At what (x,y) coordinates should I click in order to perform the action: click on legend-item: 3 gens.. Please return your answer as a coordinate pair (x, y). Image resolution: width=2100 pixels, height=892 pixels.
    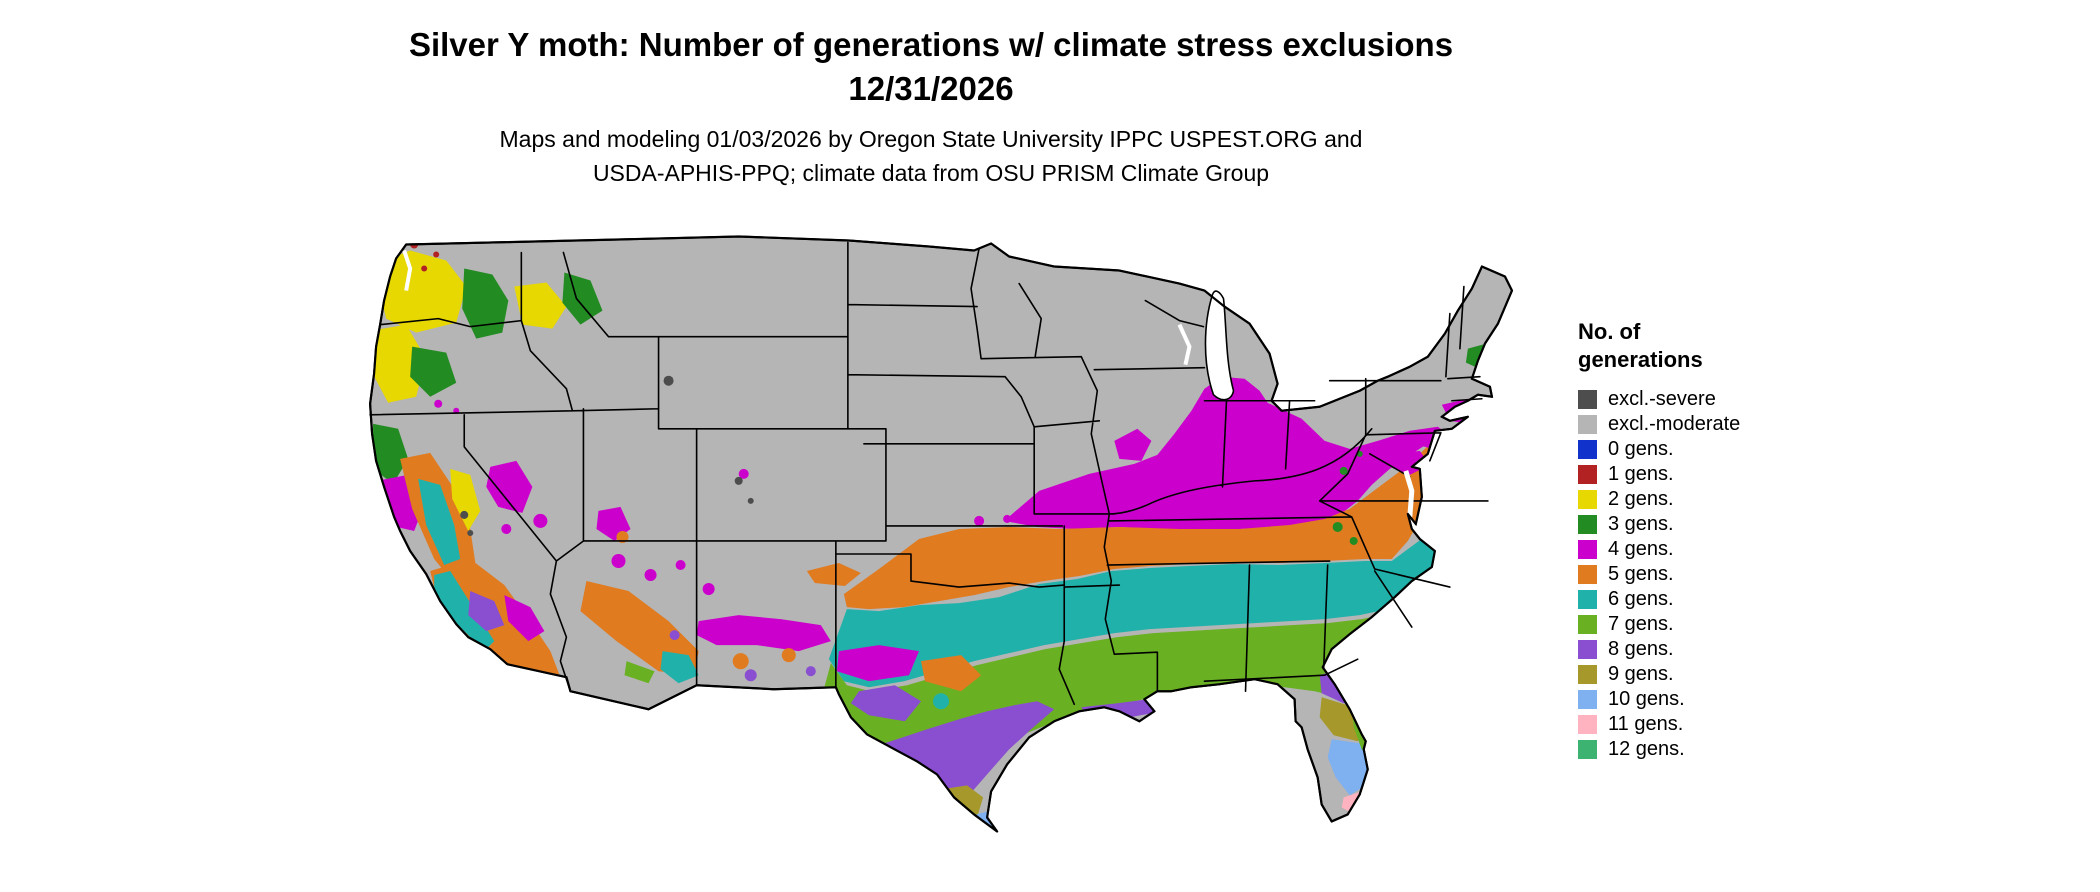
    Looking at the image, I should click on (1728, 524).